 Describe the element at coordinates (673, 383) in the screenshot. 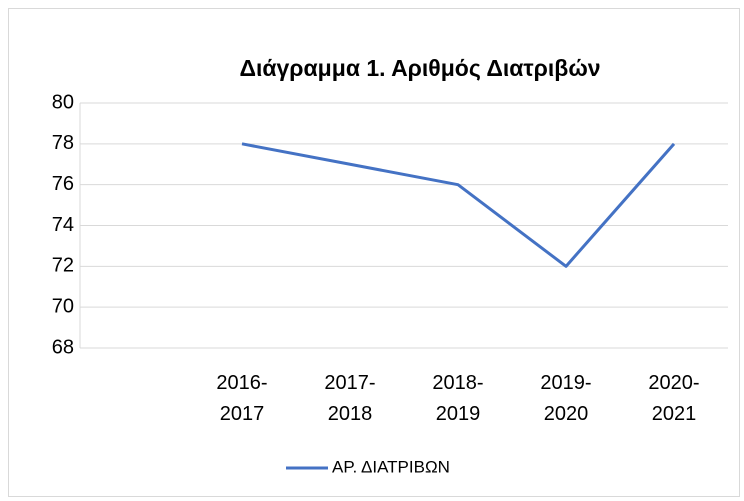

I see `x-tick-line: 2020-` at that location.